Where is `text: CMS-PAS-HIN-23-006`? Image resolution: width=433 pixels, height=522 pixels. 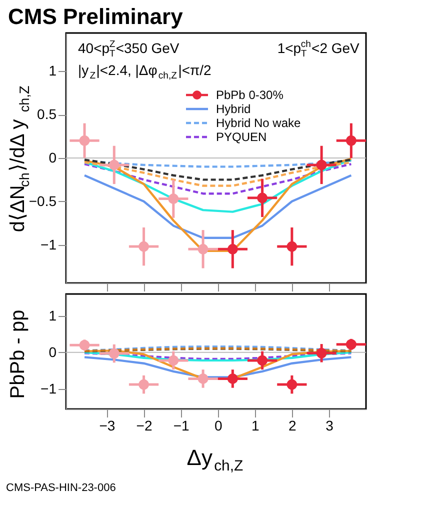 text: CMS-PAS-HIN-23-006 is located at coordinates (61, 488).